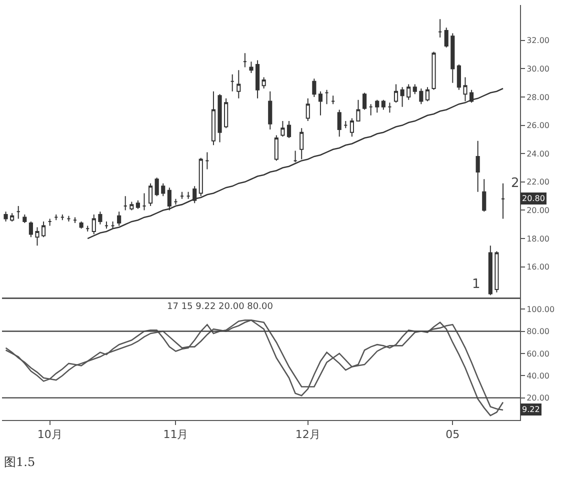 The image size is (568, 478). Describe the element at coordinates (49, 435) in the screenshot. I see `x-tick-label: 10月` at that location.